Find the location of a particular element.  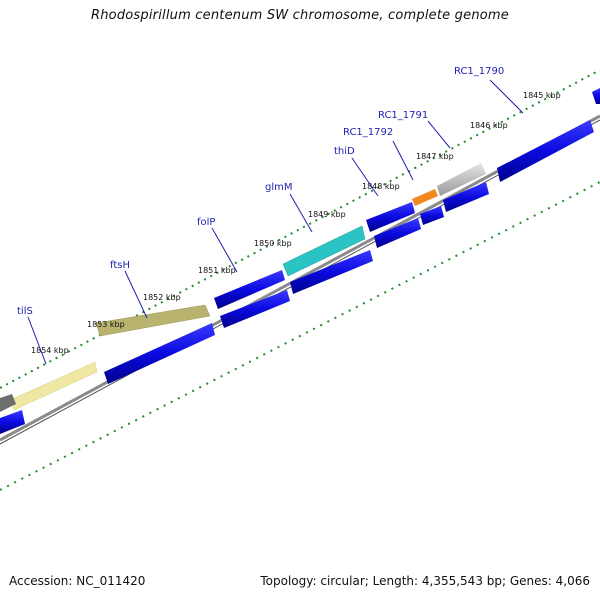

kbp-label: 1847 kbp is located at coordinates (435, 156).